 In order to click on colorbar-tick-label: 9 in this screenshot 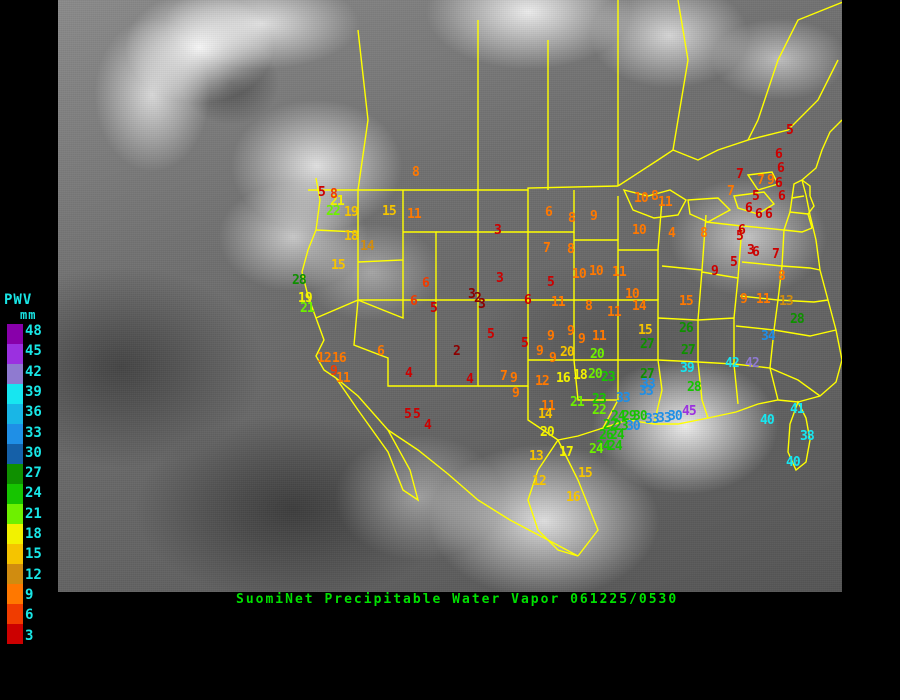, I will do `click(29, 594)`.